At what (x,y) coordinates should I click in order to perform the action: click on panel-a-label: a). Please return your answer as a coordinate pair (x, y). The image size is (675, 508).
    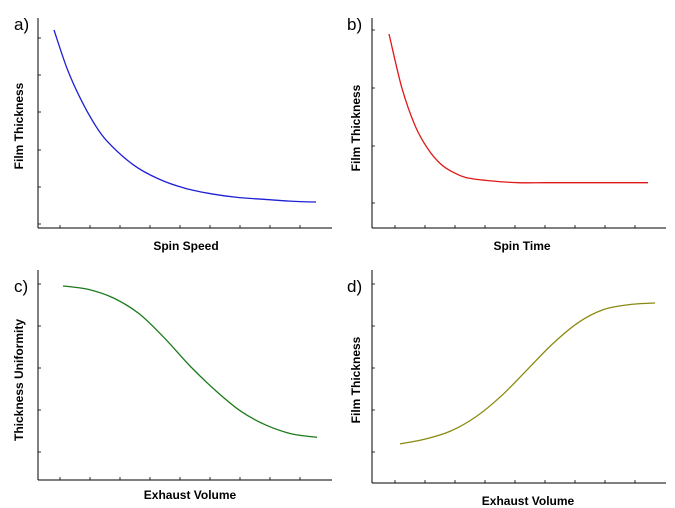
    Looking at the image, I should click on (21, 24).